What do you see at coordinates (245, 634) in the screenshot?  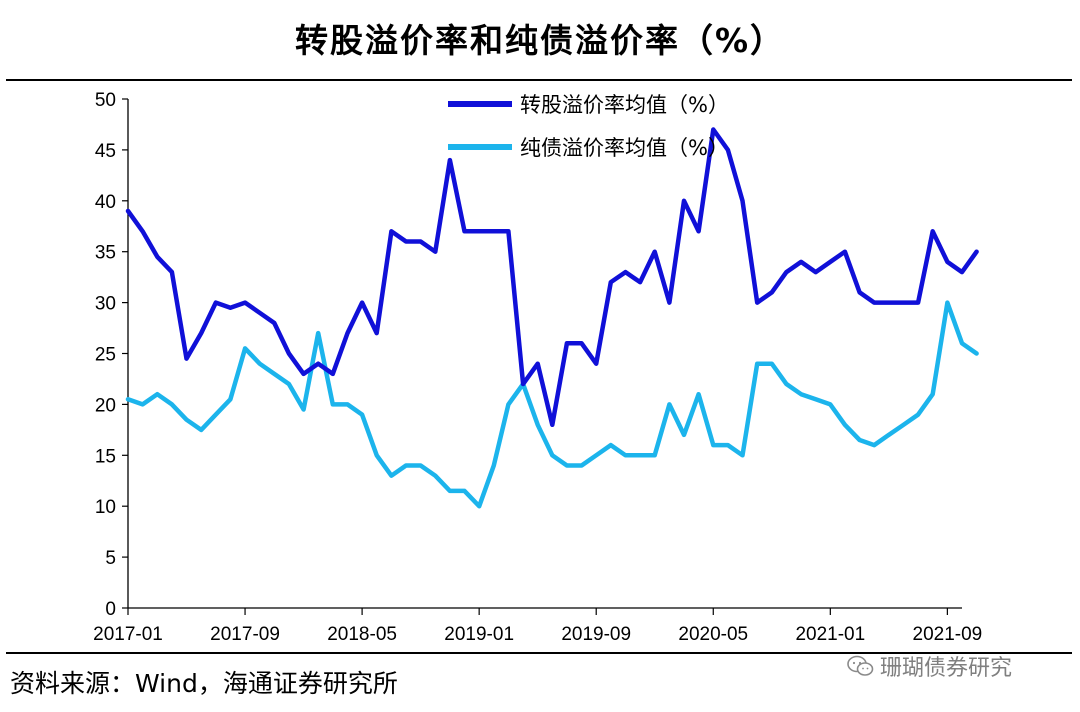 I see `x-tick-label: 2017-09` at bounding box center [245, 634].